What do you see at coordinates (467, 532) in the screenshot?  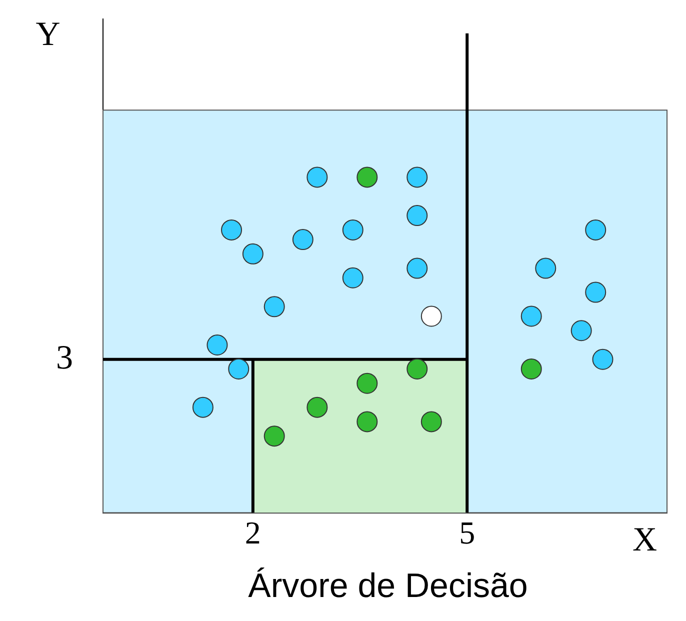 I see `x-tick-label: 5` at bounding box center [467, 532].